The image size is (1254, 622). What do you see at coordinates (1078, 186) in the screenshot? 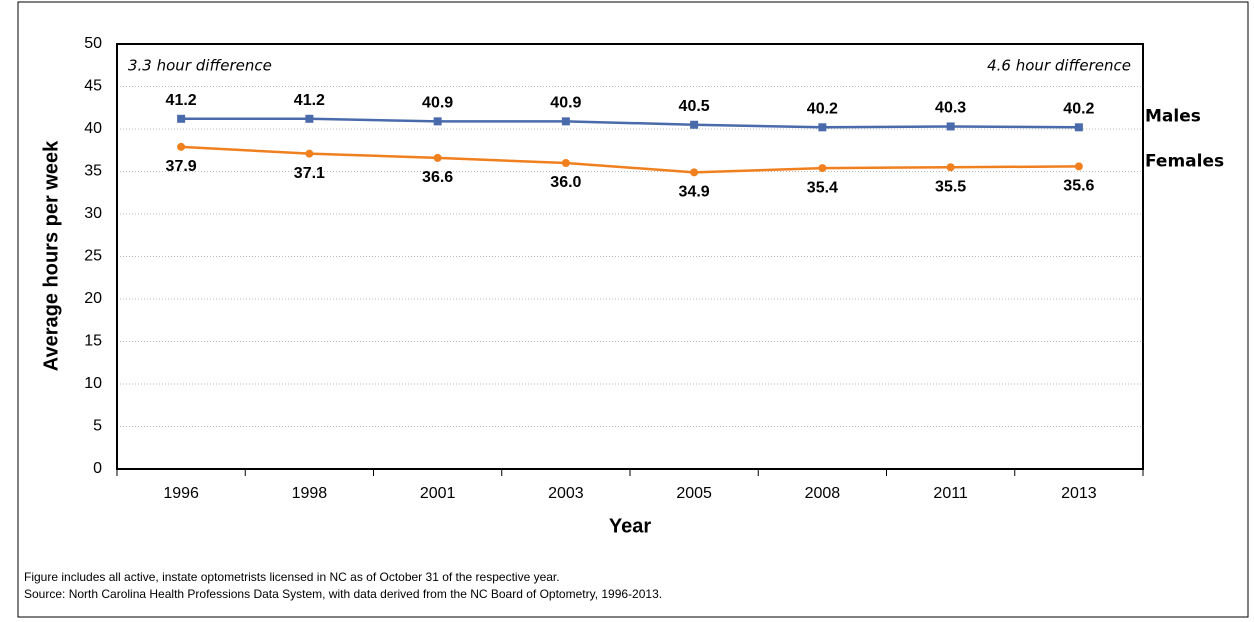
I see `data-label: 35.6` at bounding box center [1078, 186].